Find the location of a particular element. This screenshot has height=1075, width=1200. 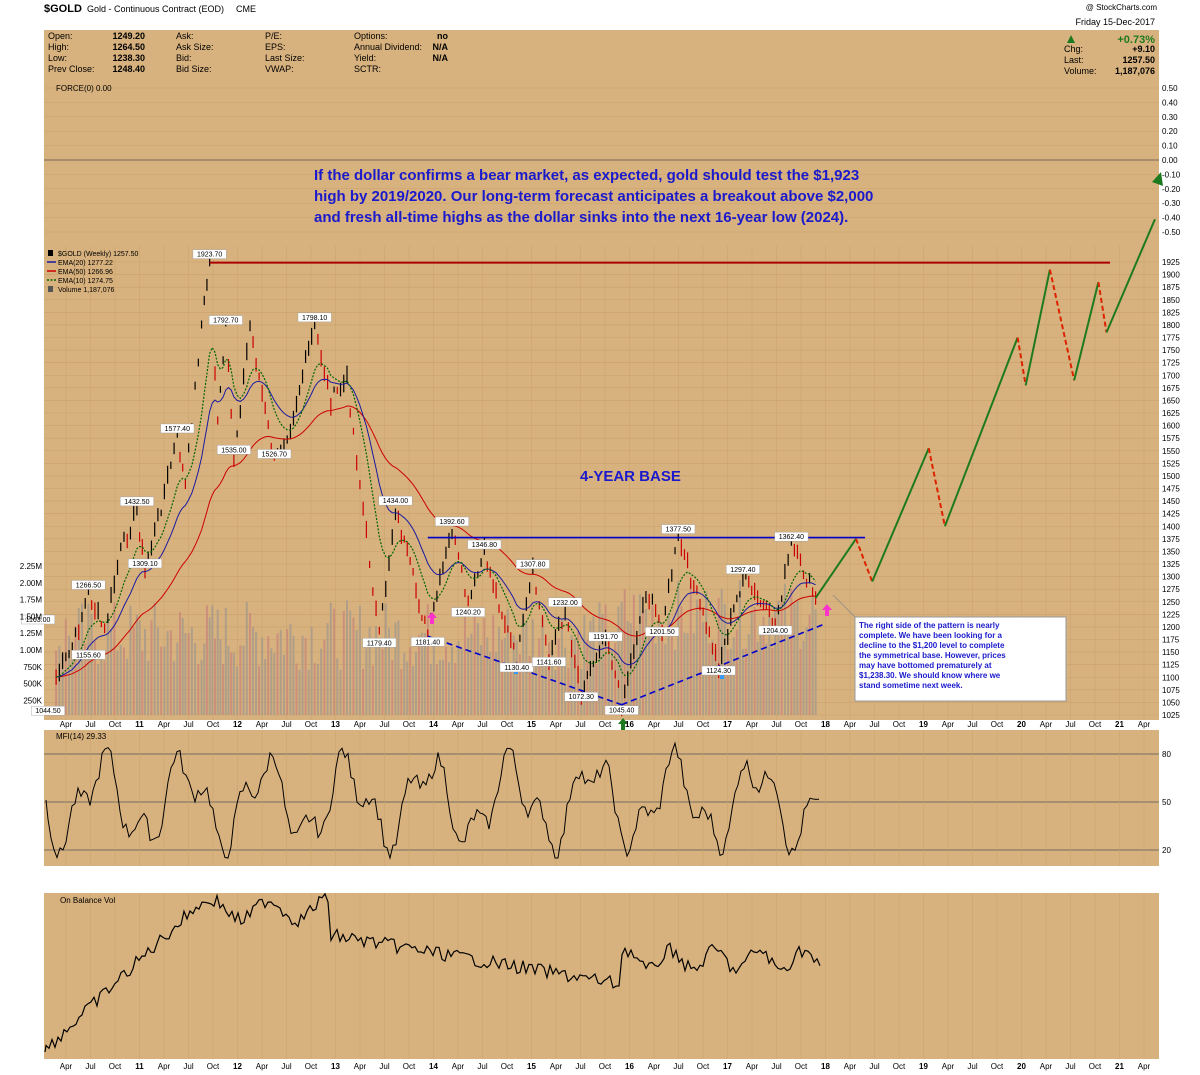

callout-line-1: The right side of the pattern is nearly is located at coordinates (929, 625).